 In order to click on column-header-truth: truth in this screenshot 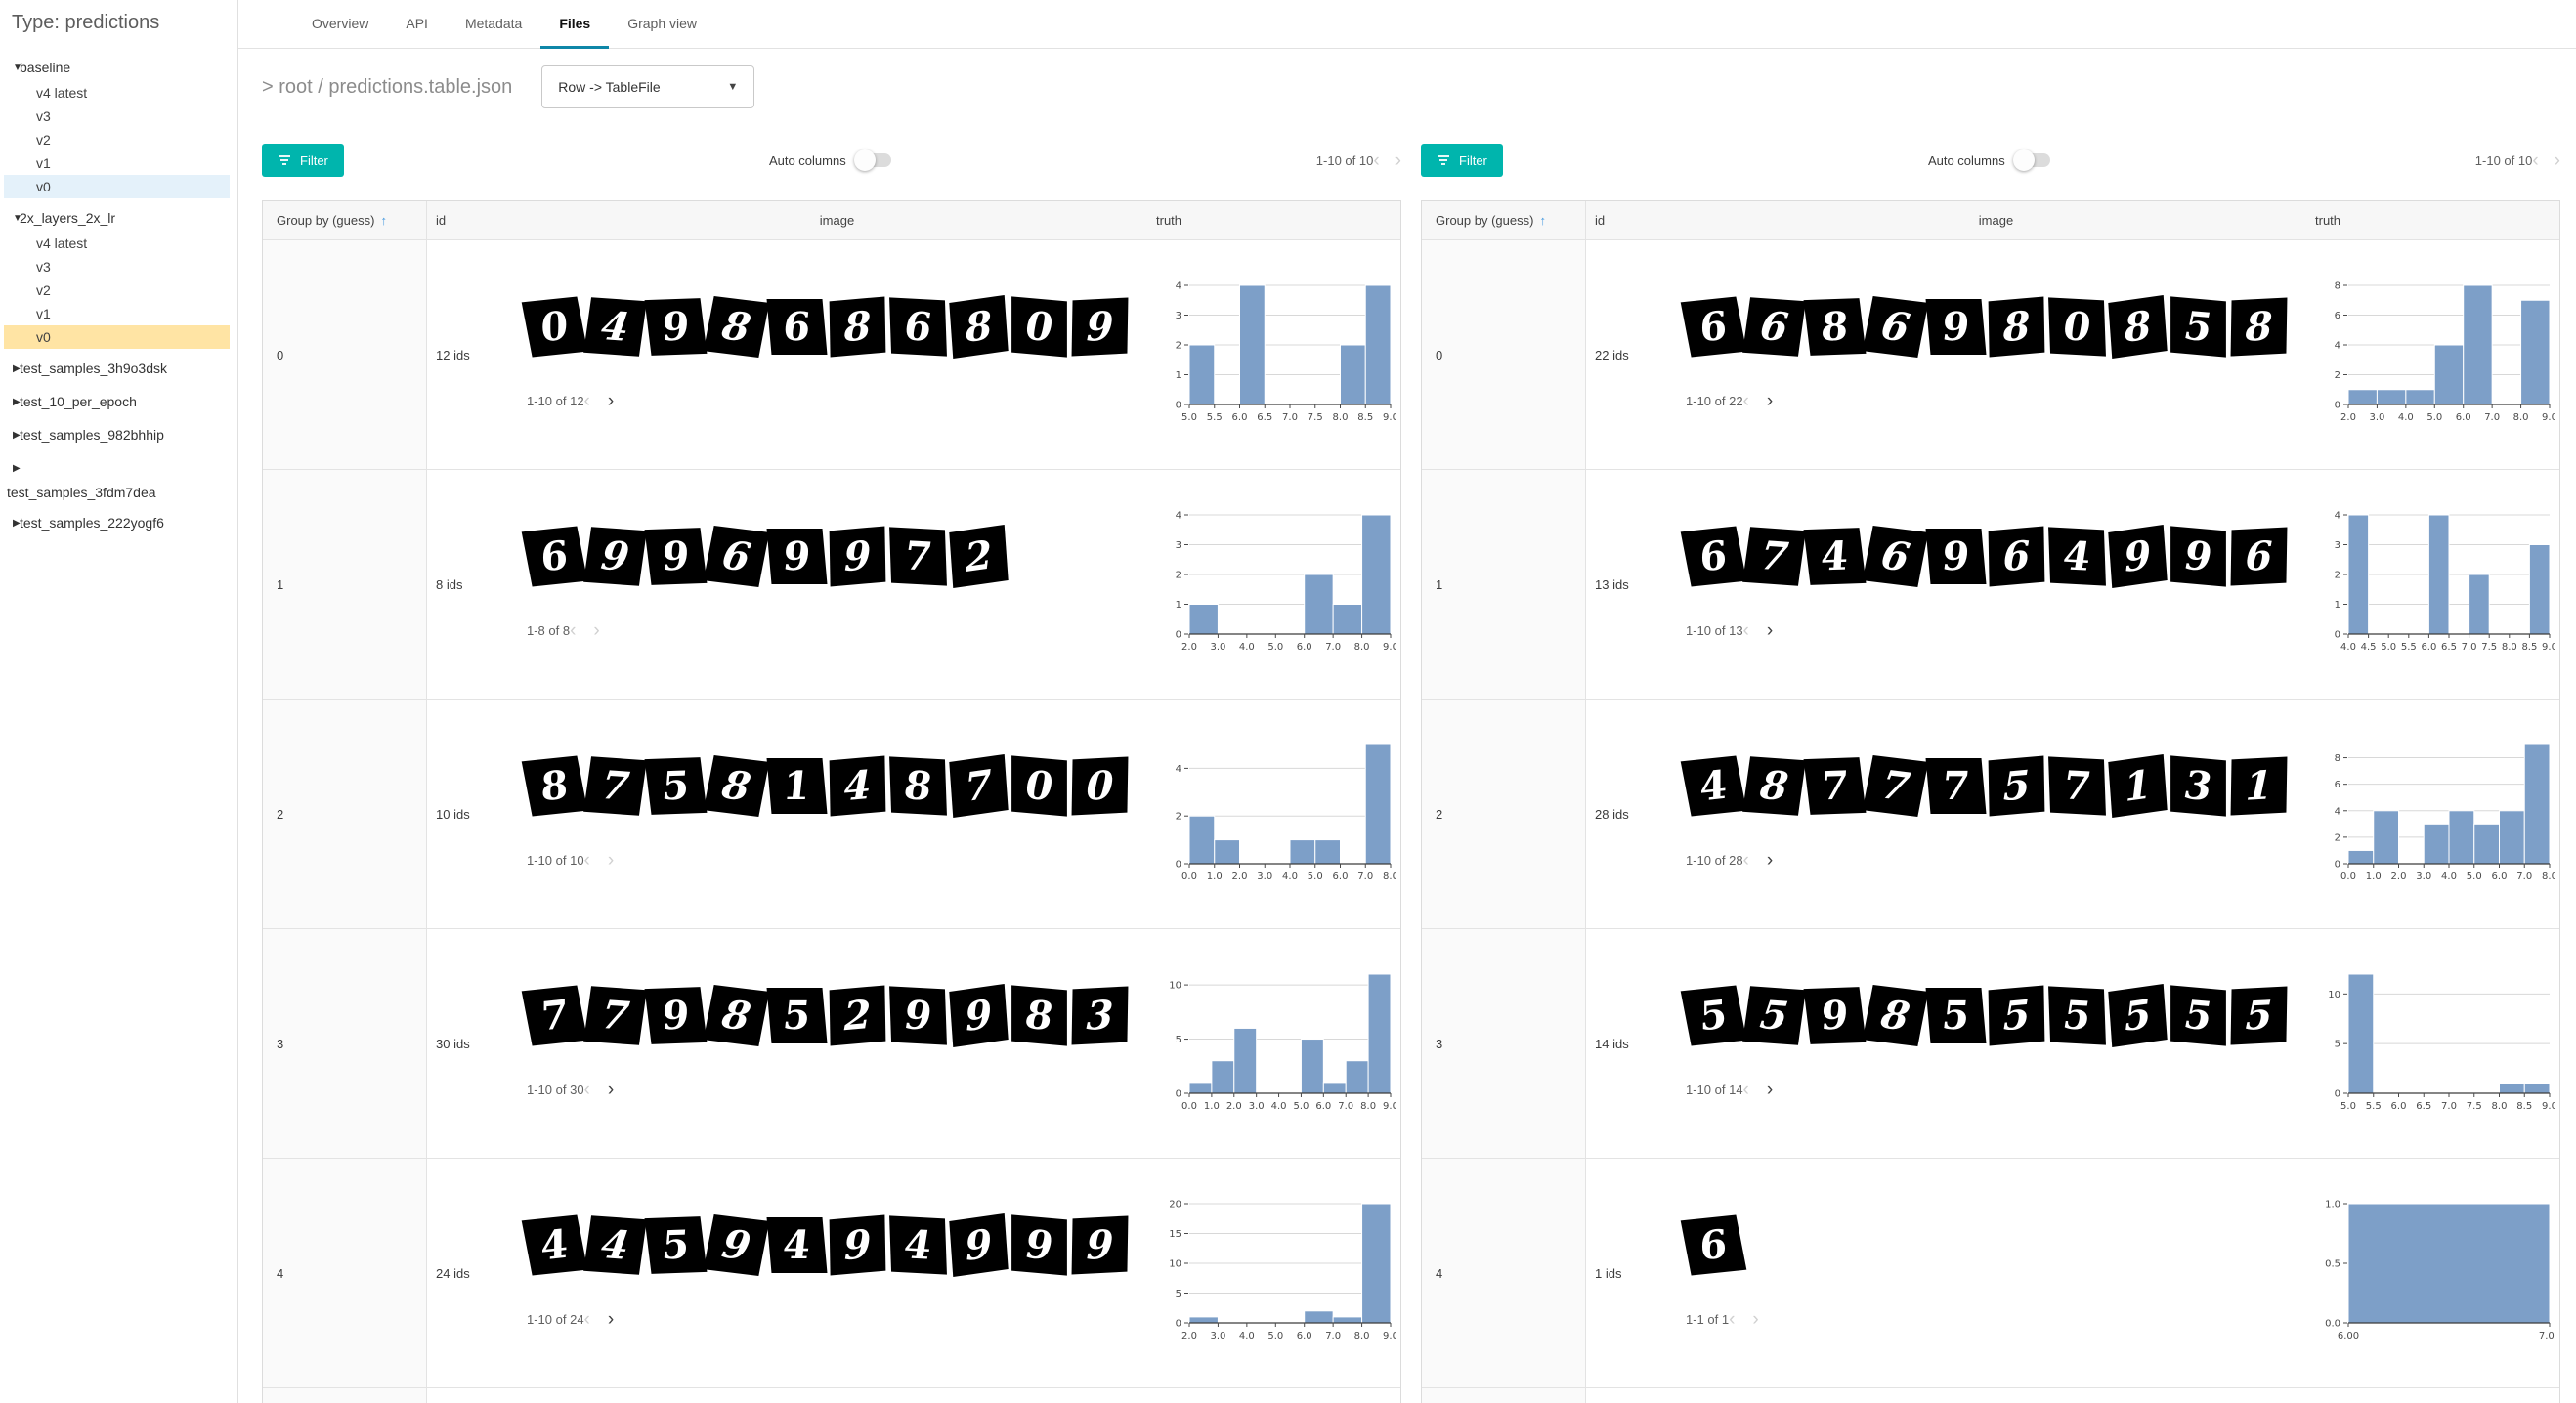, I will do `click(2328, 220)`.